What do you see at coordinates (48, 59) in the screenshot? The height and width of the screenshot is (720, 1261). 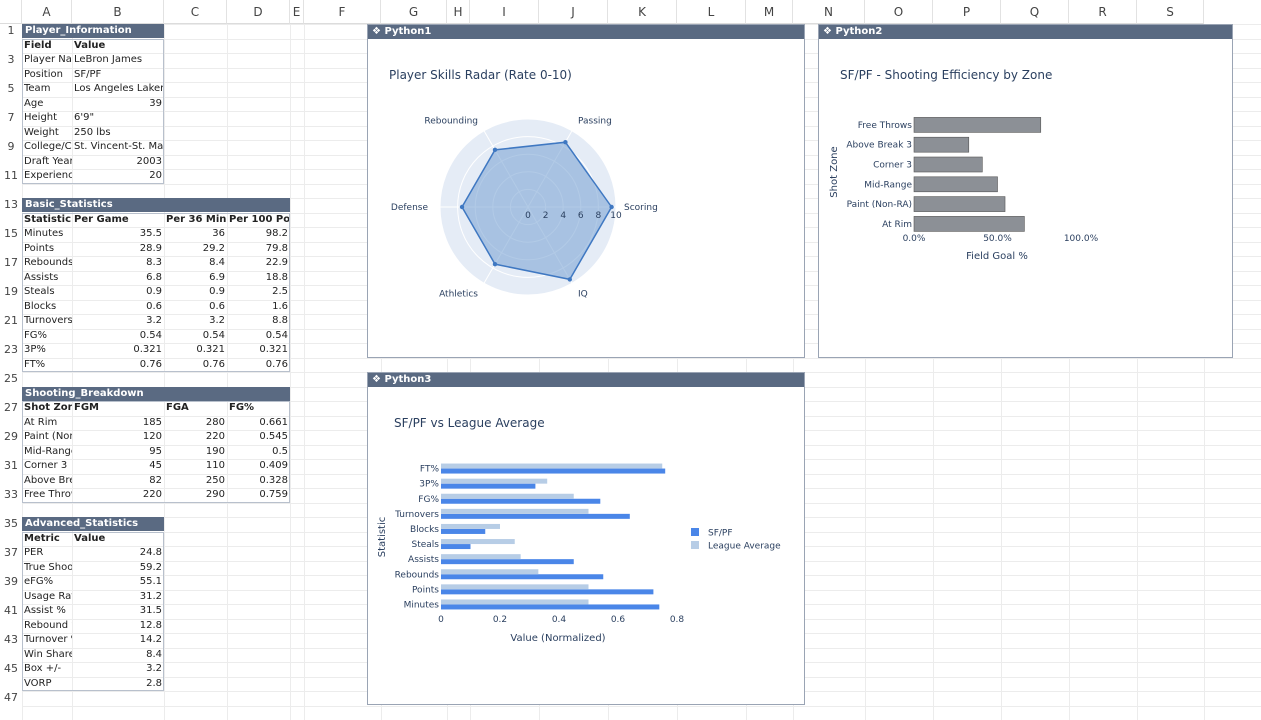 I see `player-info-cell: Player Name` at bounding box center [48, 59].